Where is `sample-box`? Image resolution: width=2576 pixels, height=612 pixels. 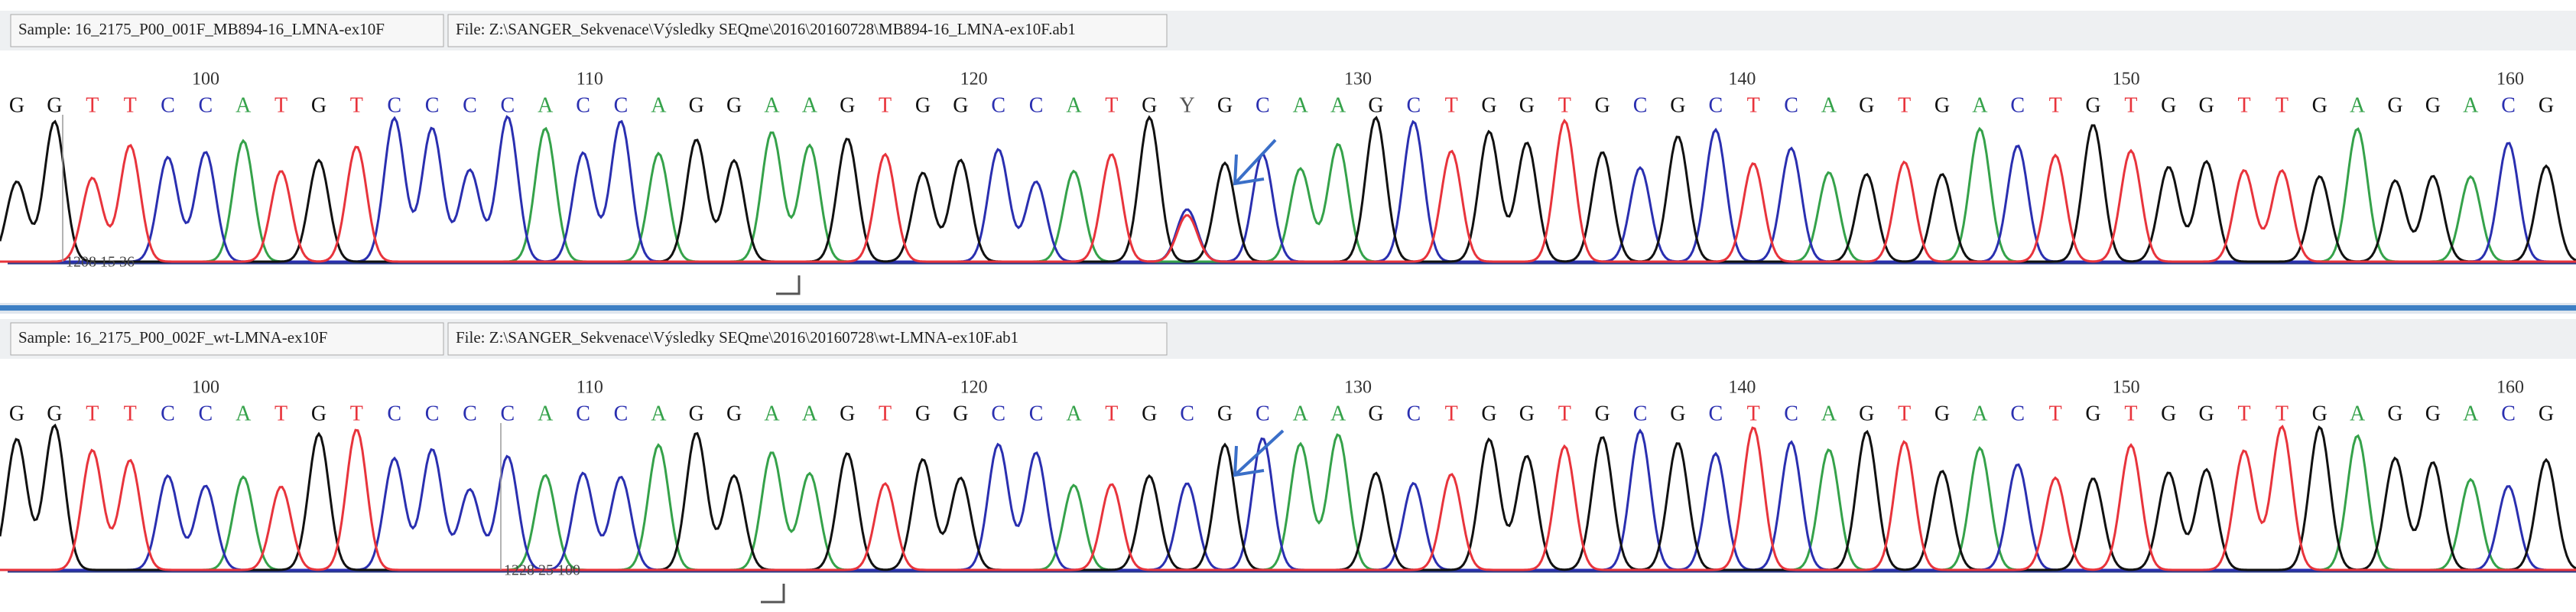
sample-box is located at coordinates (227, 339).